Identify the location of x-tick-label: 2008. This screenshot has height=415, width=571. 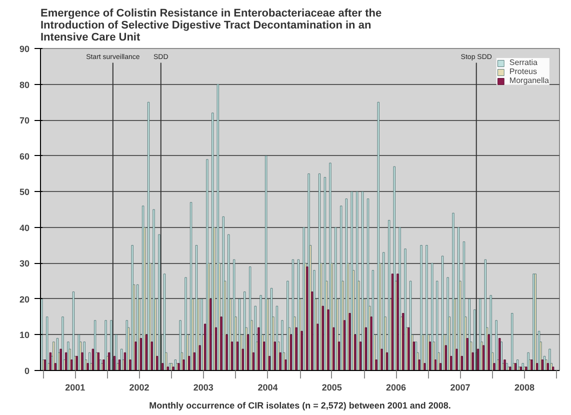
(524, 387).